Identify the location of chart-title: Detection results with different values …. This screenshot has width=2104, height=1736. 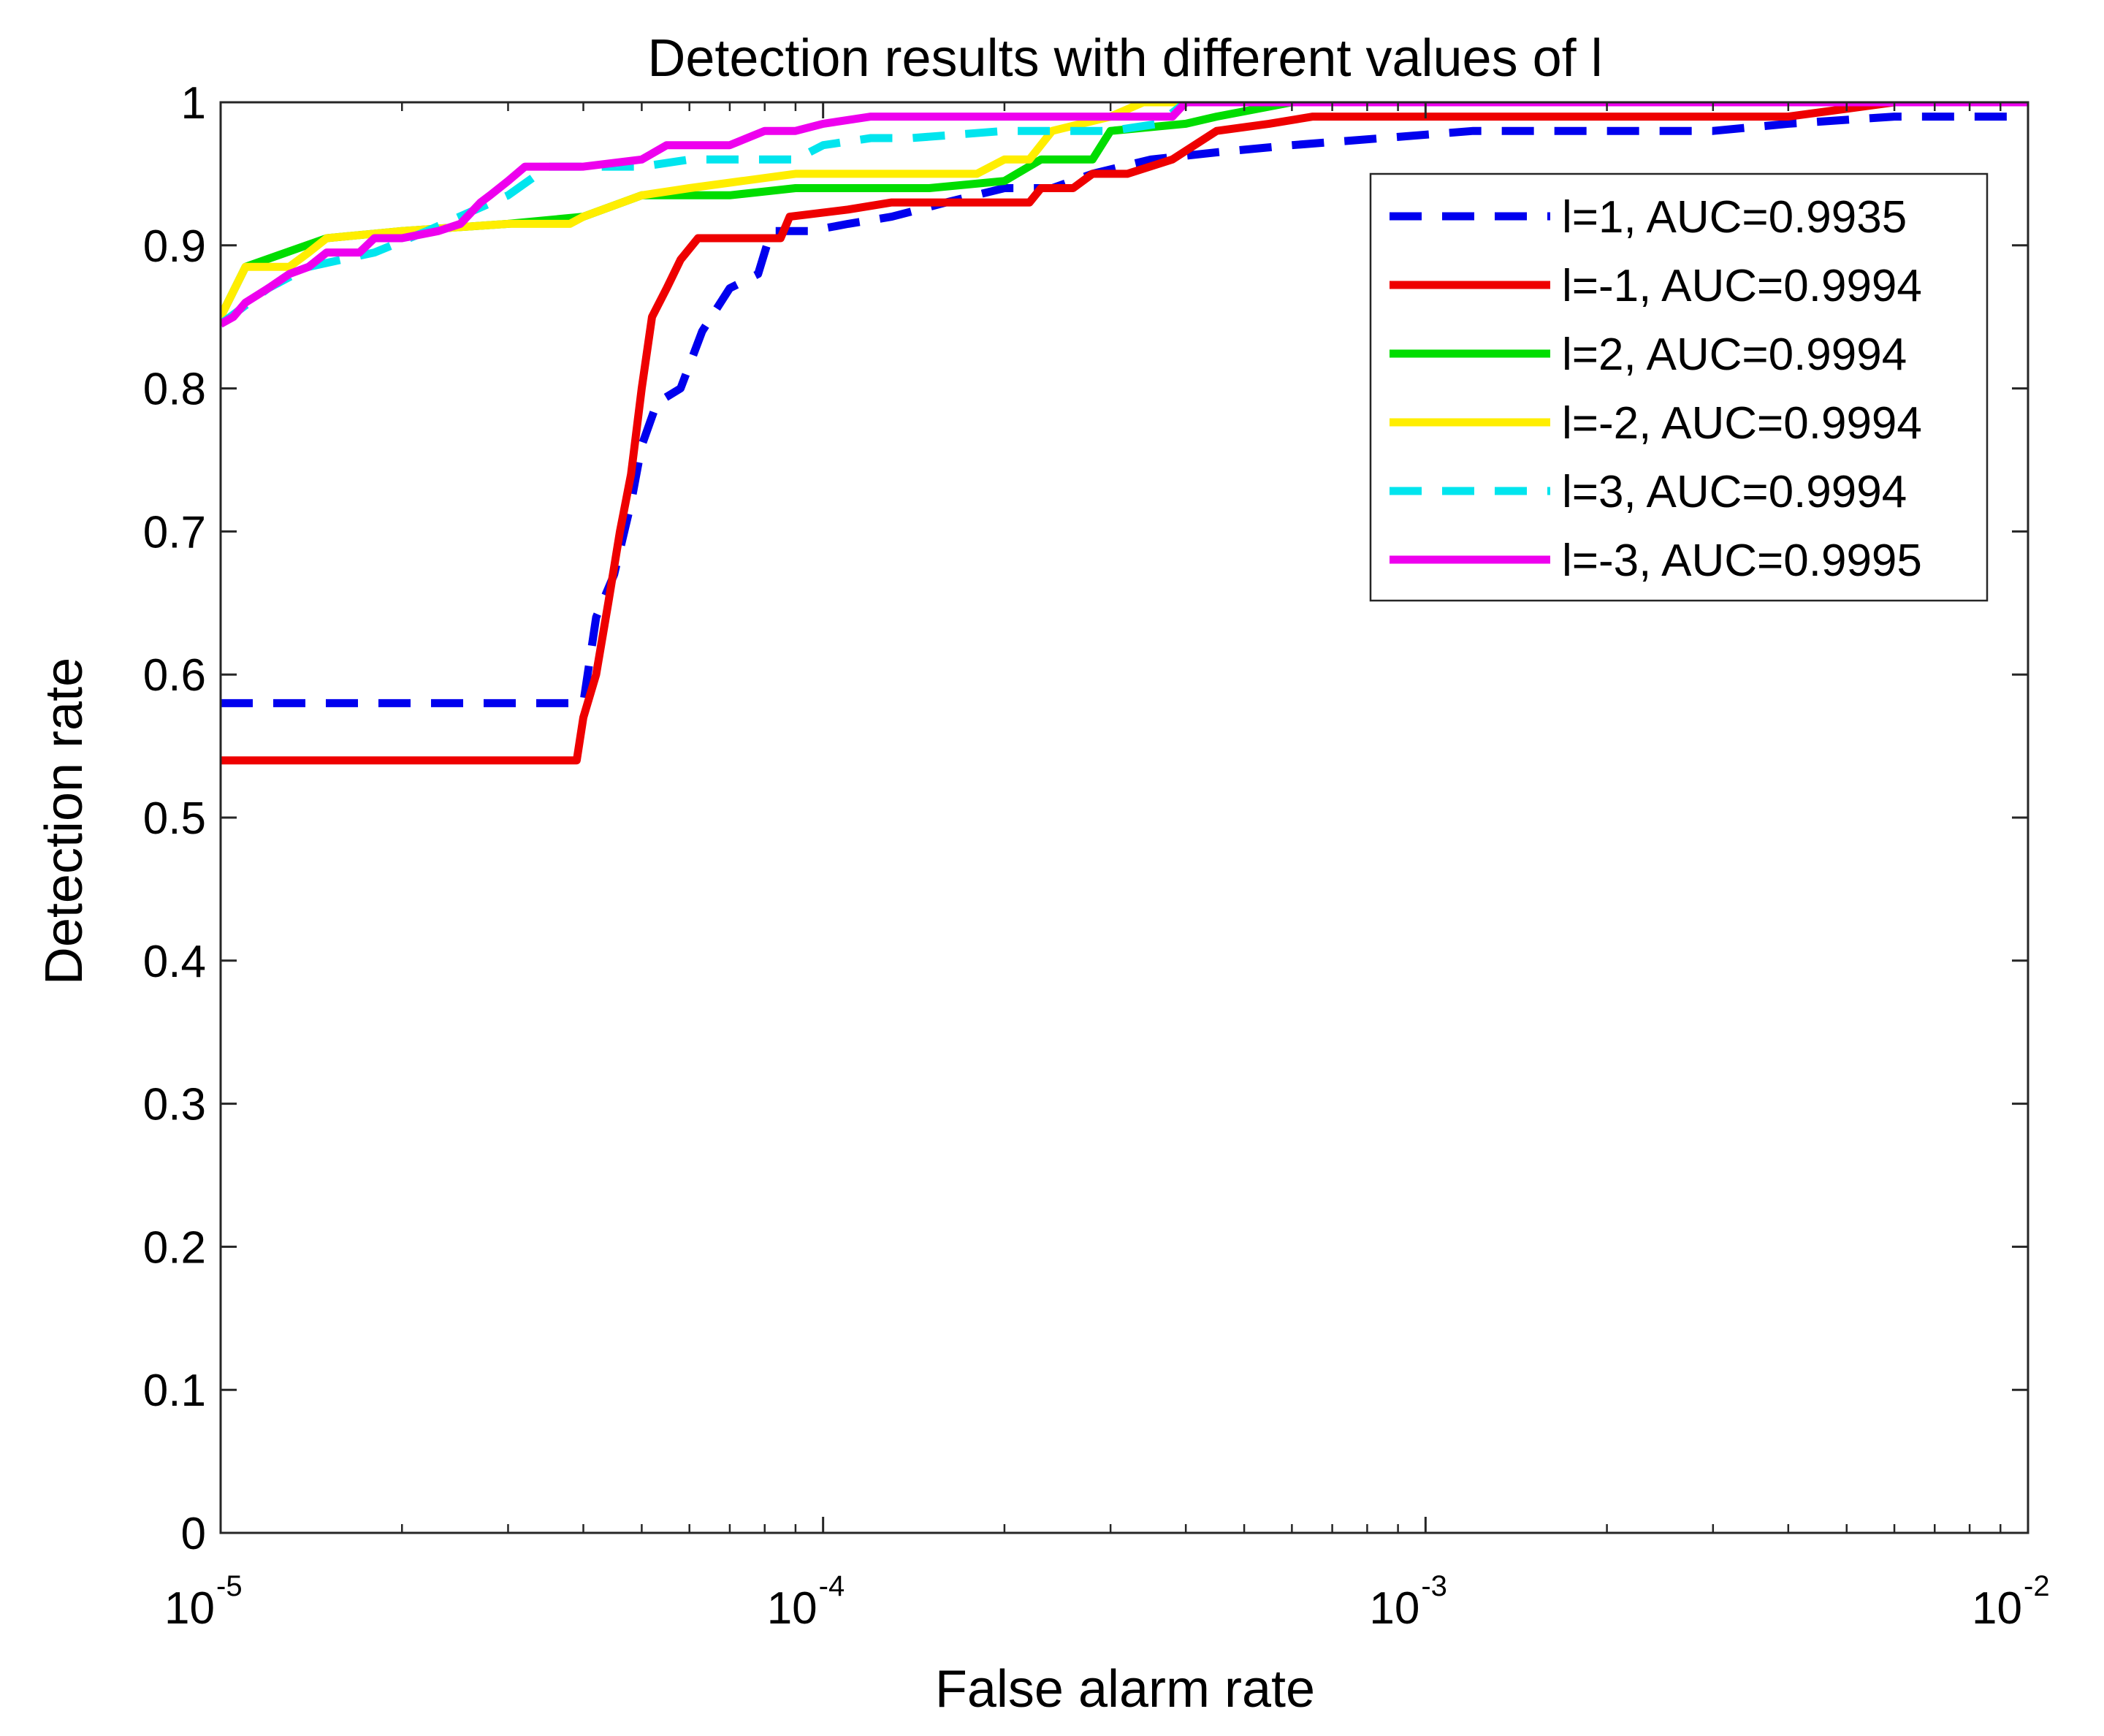
(1124, 58).